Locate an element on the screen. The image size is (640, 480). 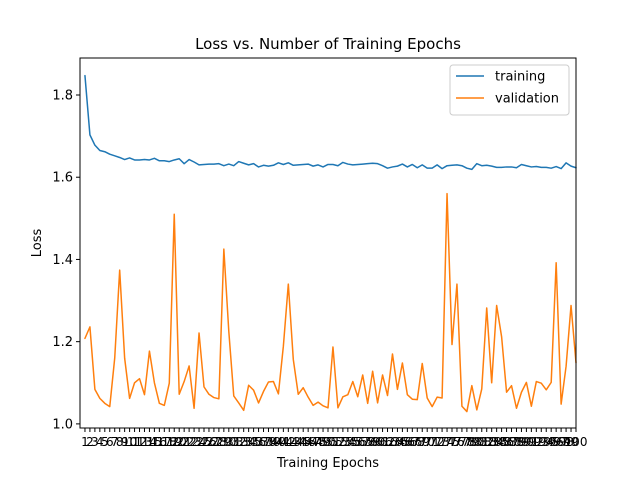
x-tick-label: 40 is located at coordinates (278, 442).